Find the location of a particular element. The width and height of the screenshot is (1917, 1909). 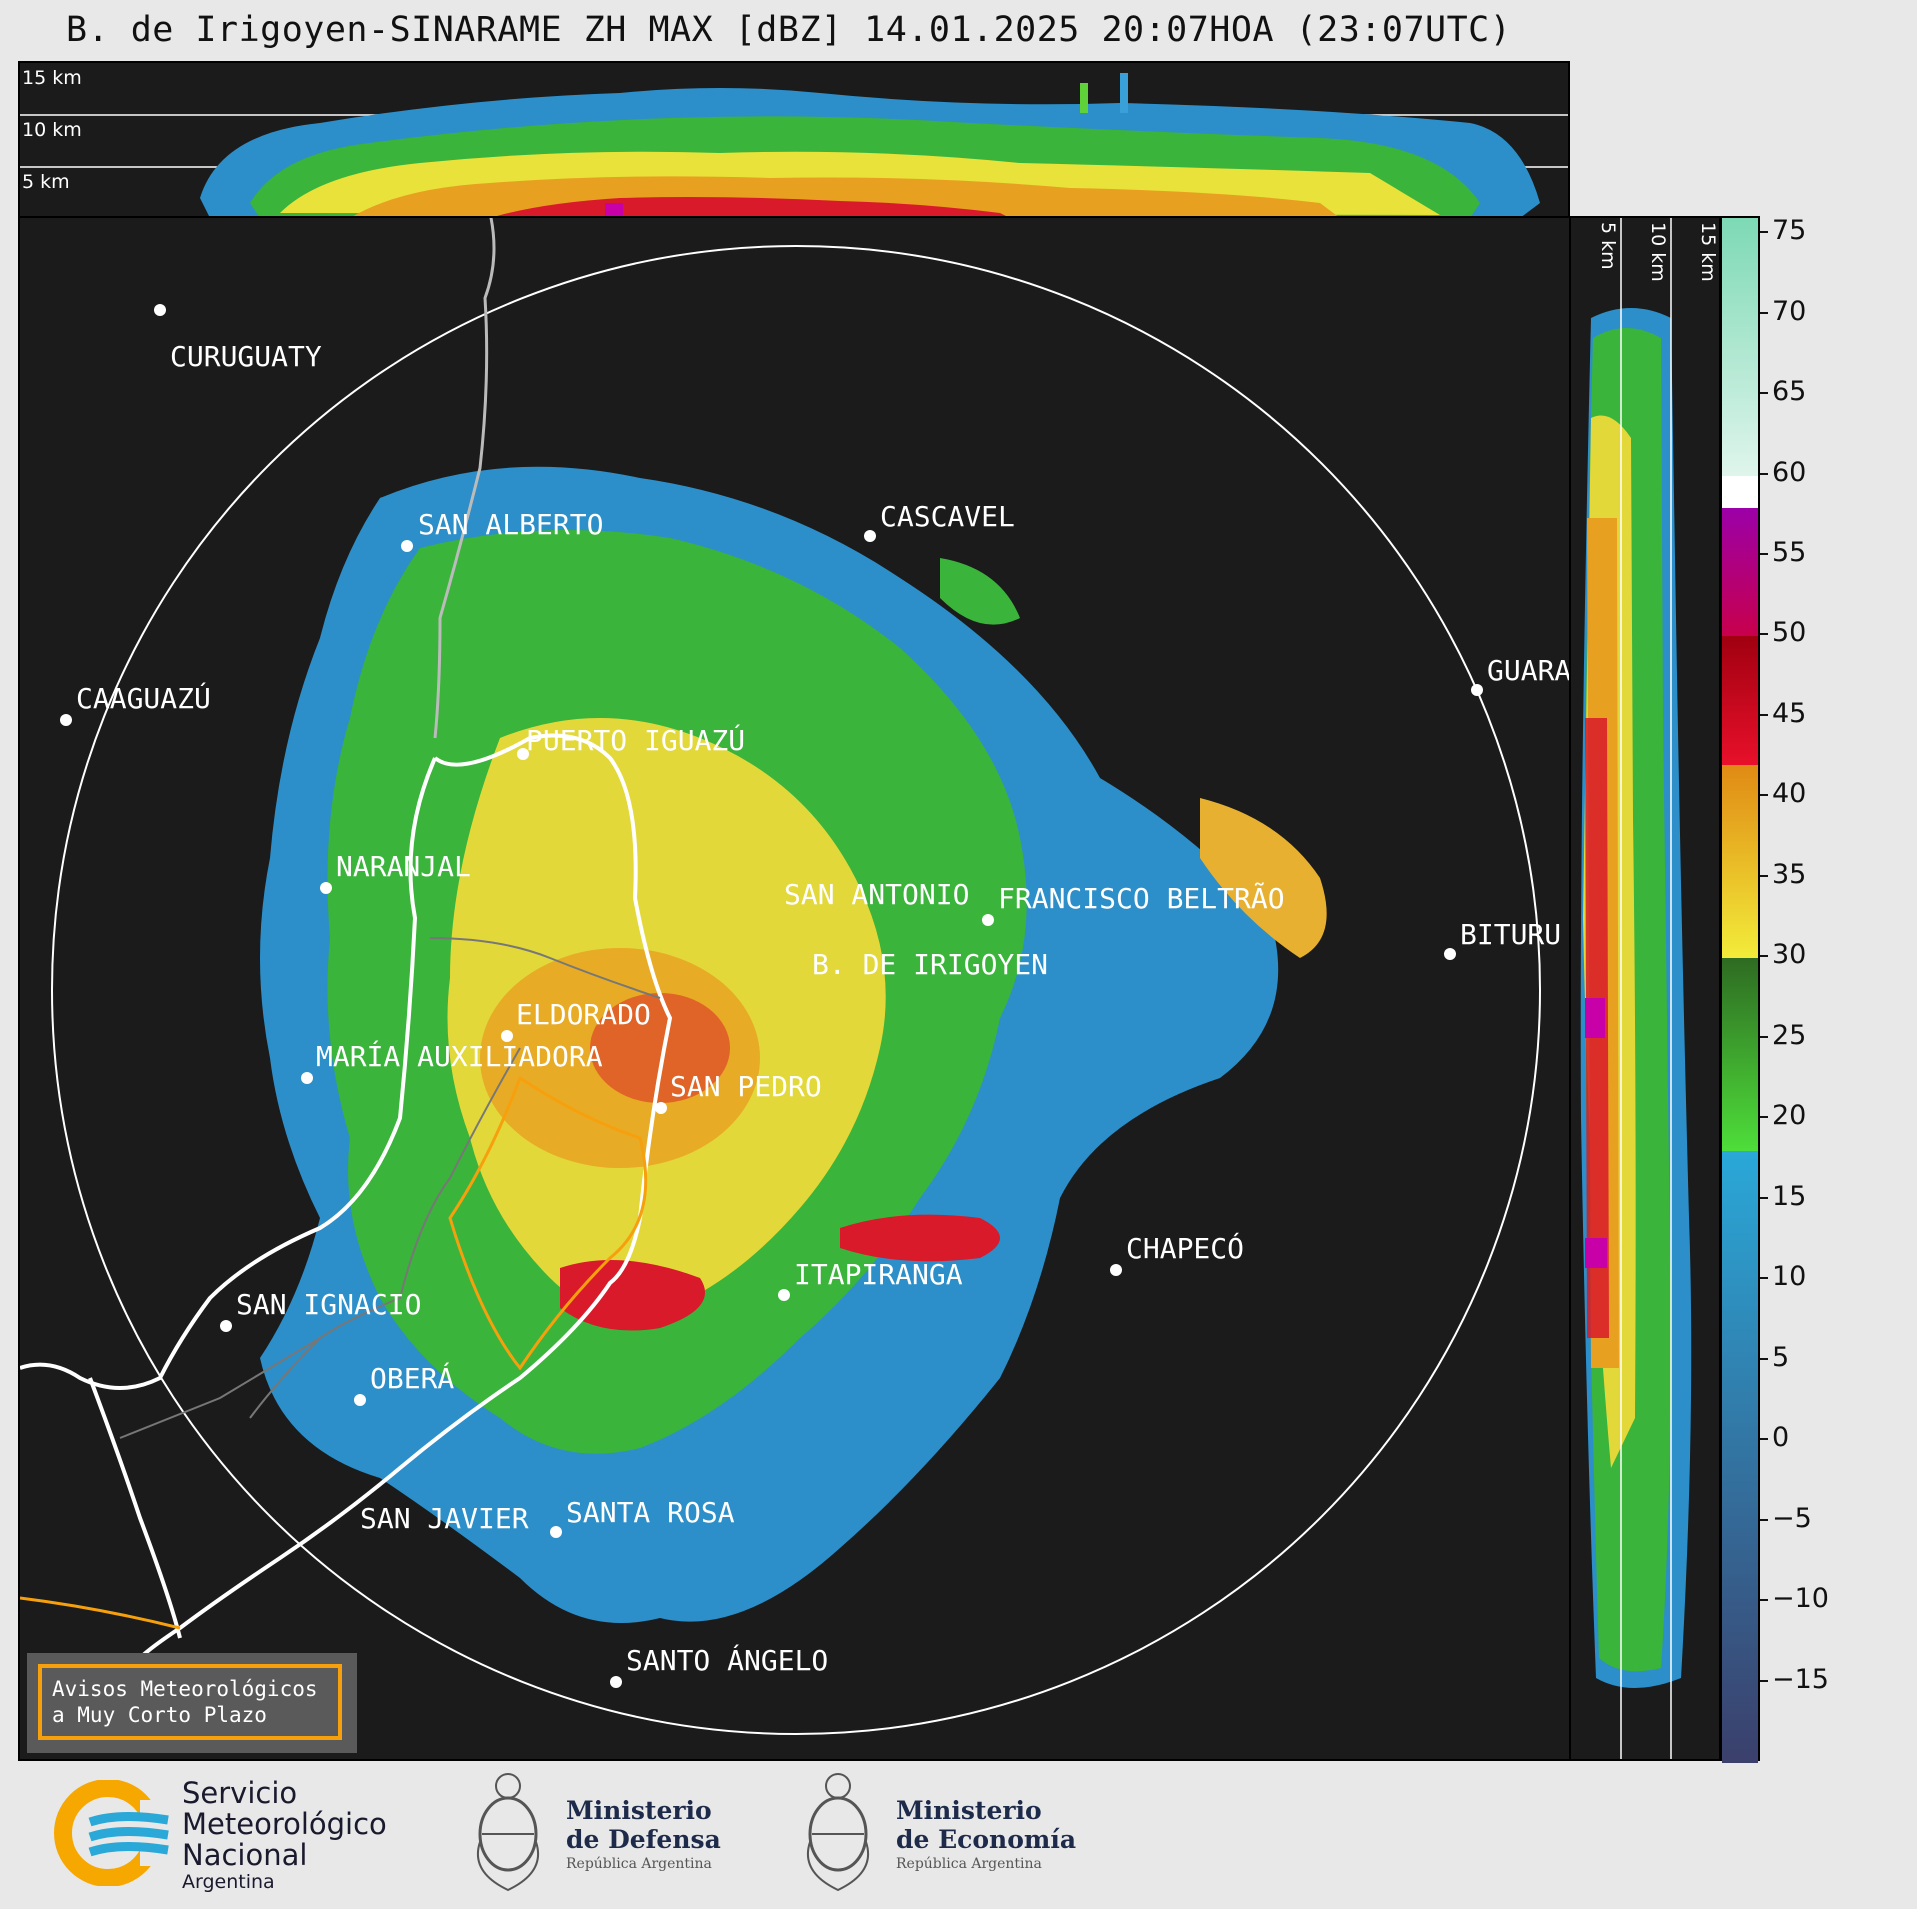

city-dot-maria-auxiliadora is located at coordinates (307, 1078).